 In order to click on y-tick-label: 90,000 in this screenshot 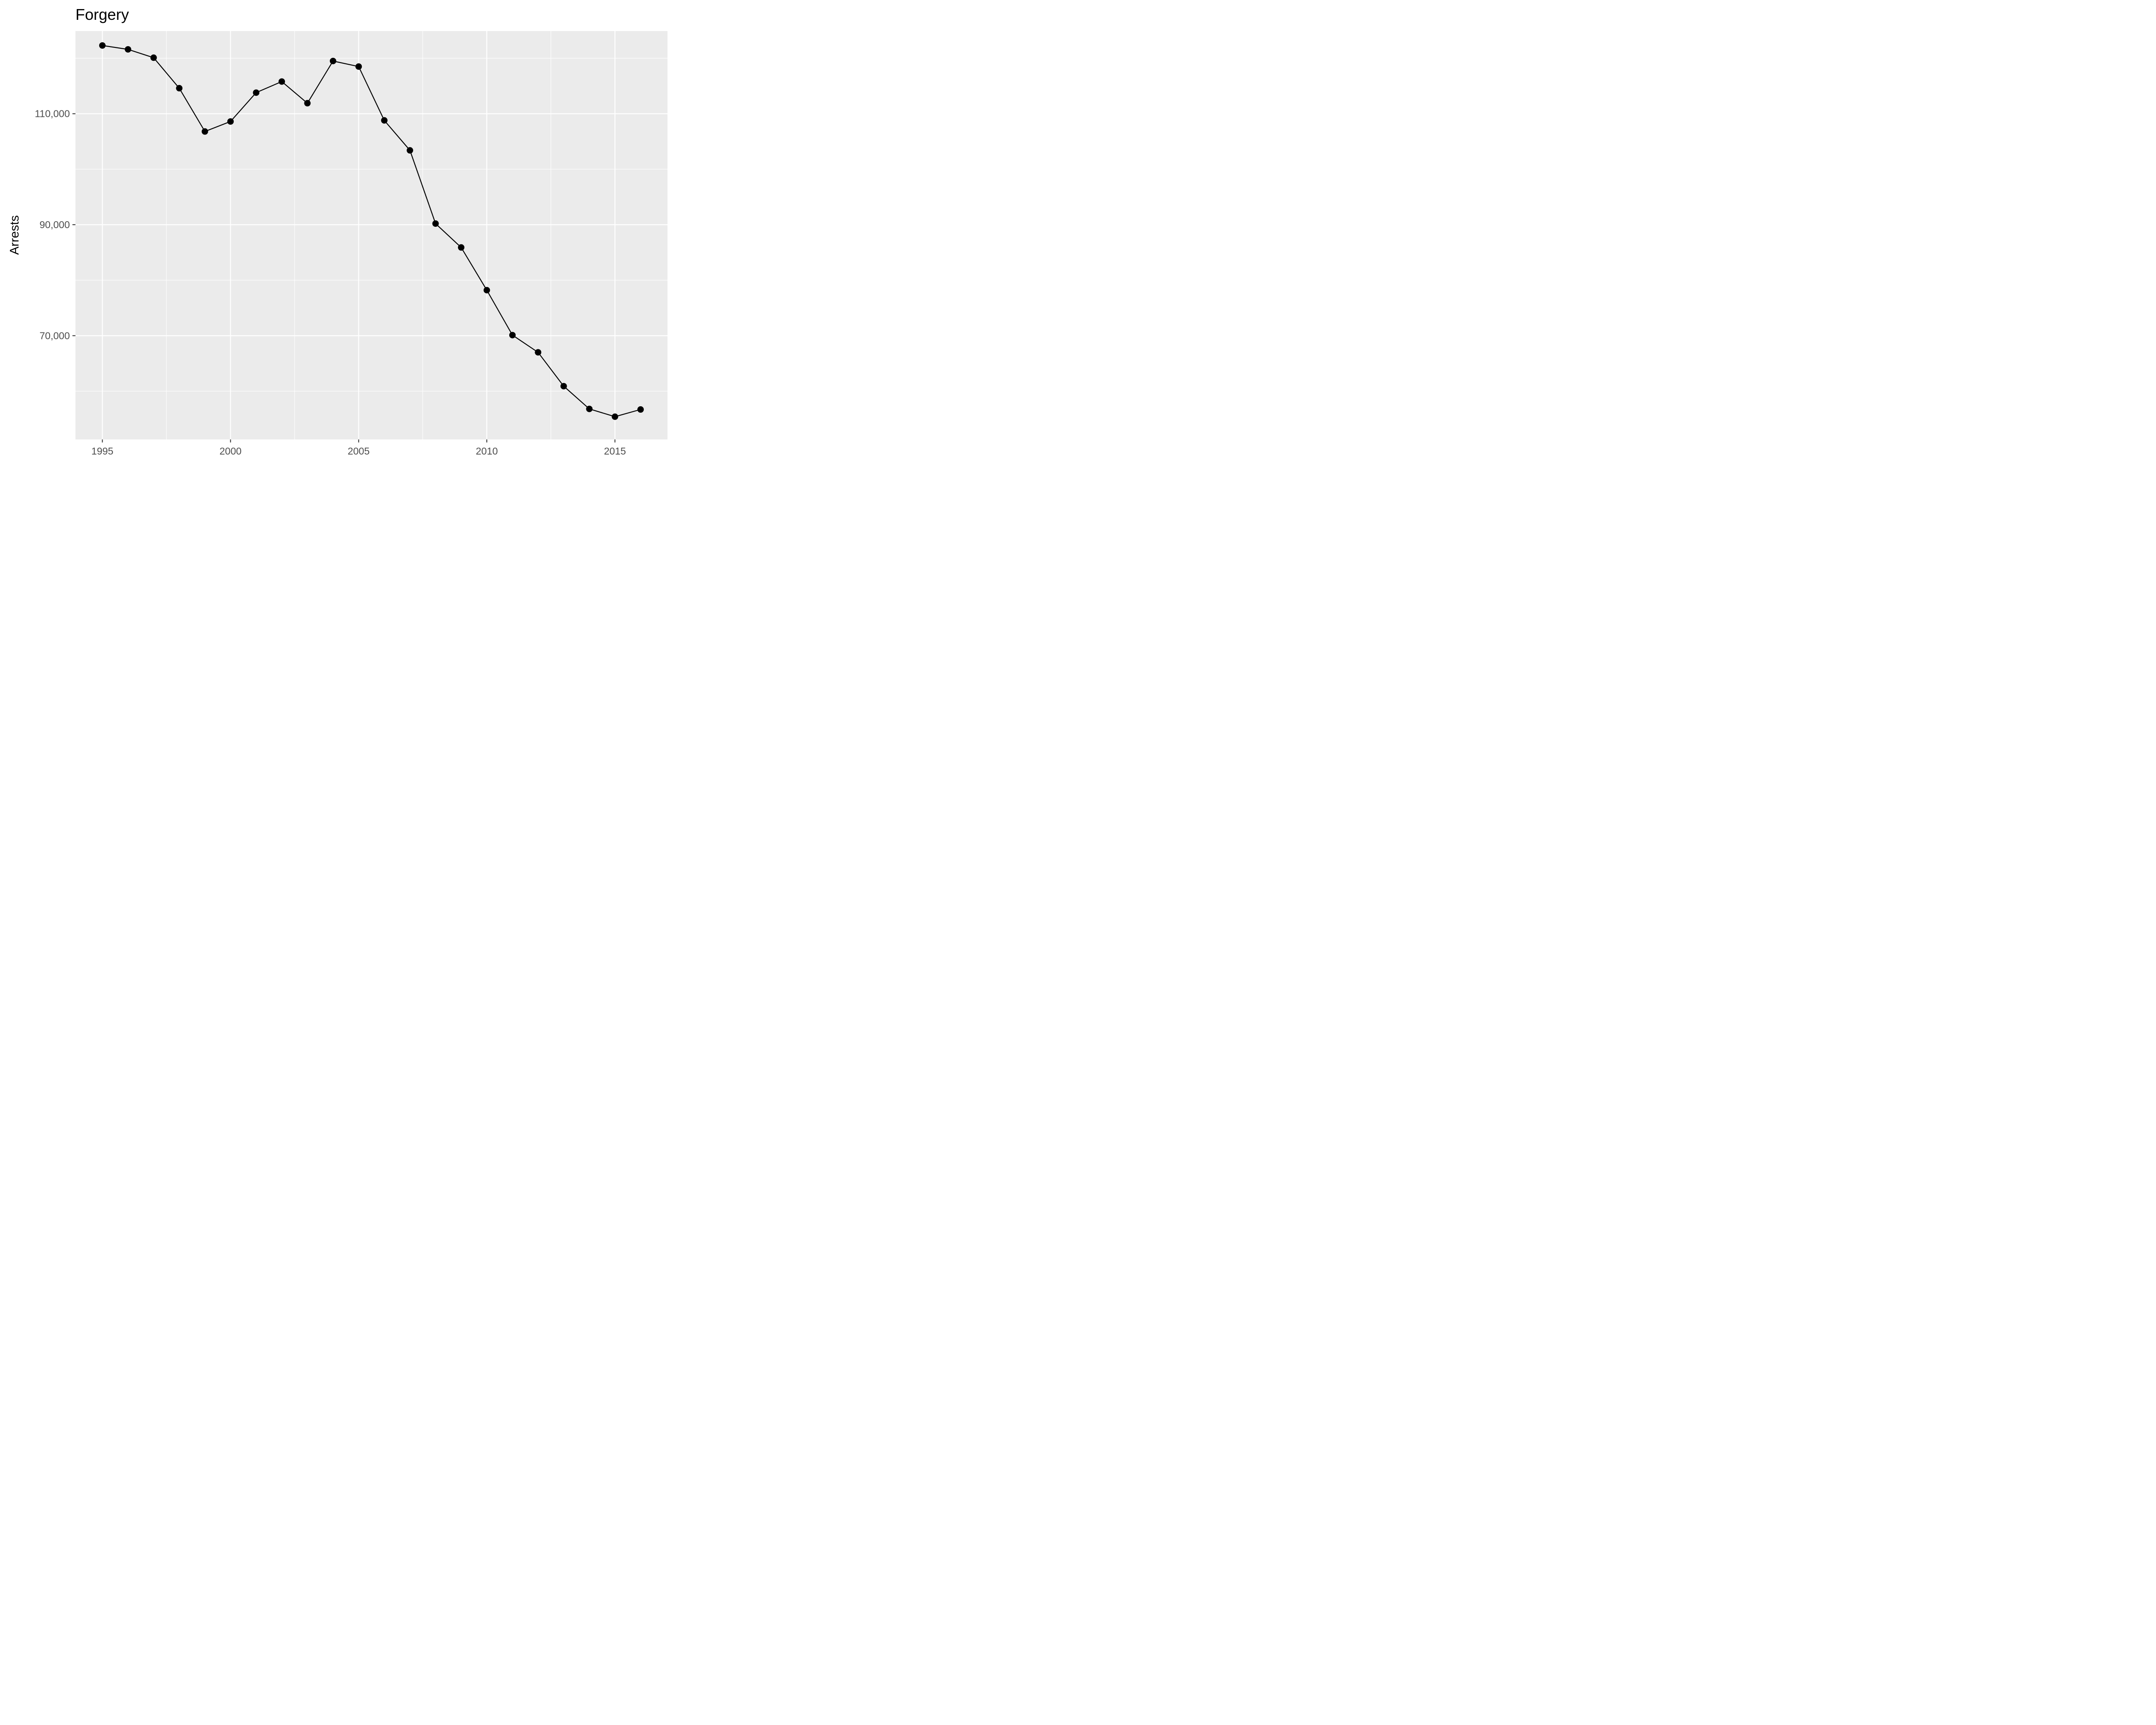, I will do `click(55, 224)`.